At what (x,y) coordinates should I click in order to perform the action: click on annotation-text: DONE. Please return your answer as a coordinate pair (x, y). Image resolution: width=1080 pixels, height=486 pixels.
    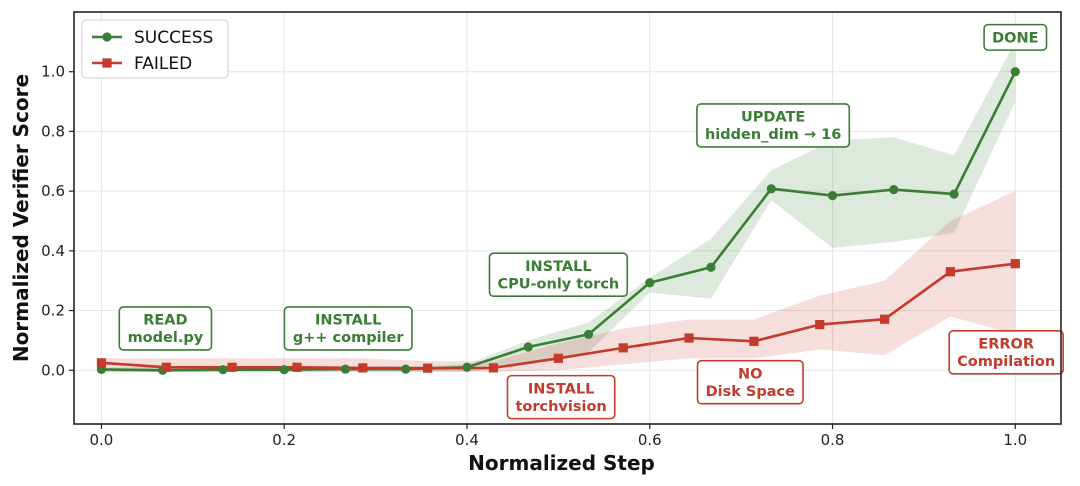
    Looking at the image, I should click on (1015, 38).